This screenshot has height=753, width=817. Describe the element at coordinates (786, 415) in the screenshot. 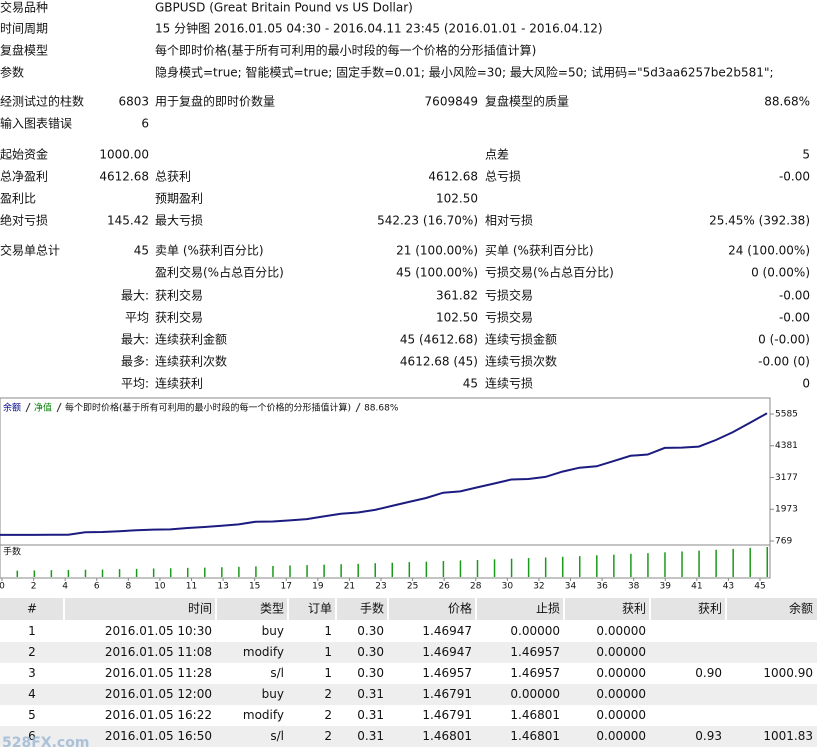

I see `y-tick-label: 5585` at that location.